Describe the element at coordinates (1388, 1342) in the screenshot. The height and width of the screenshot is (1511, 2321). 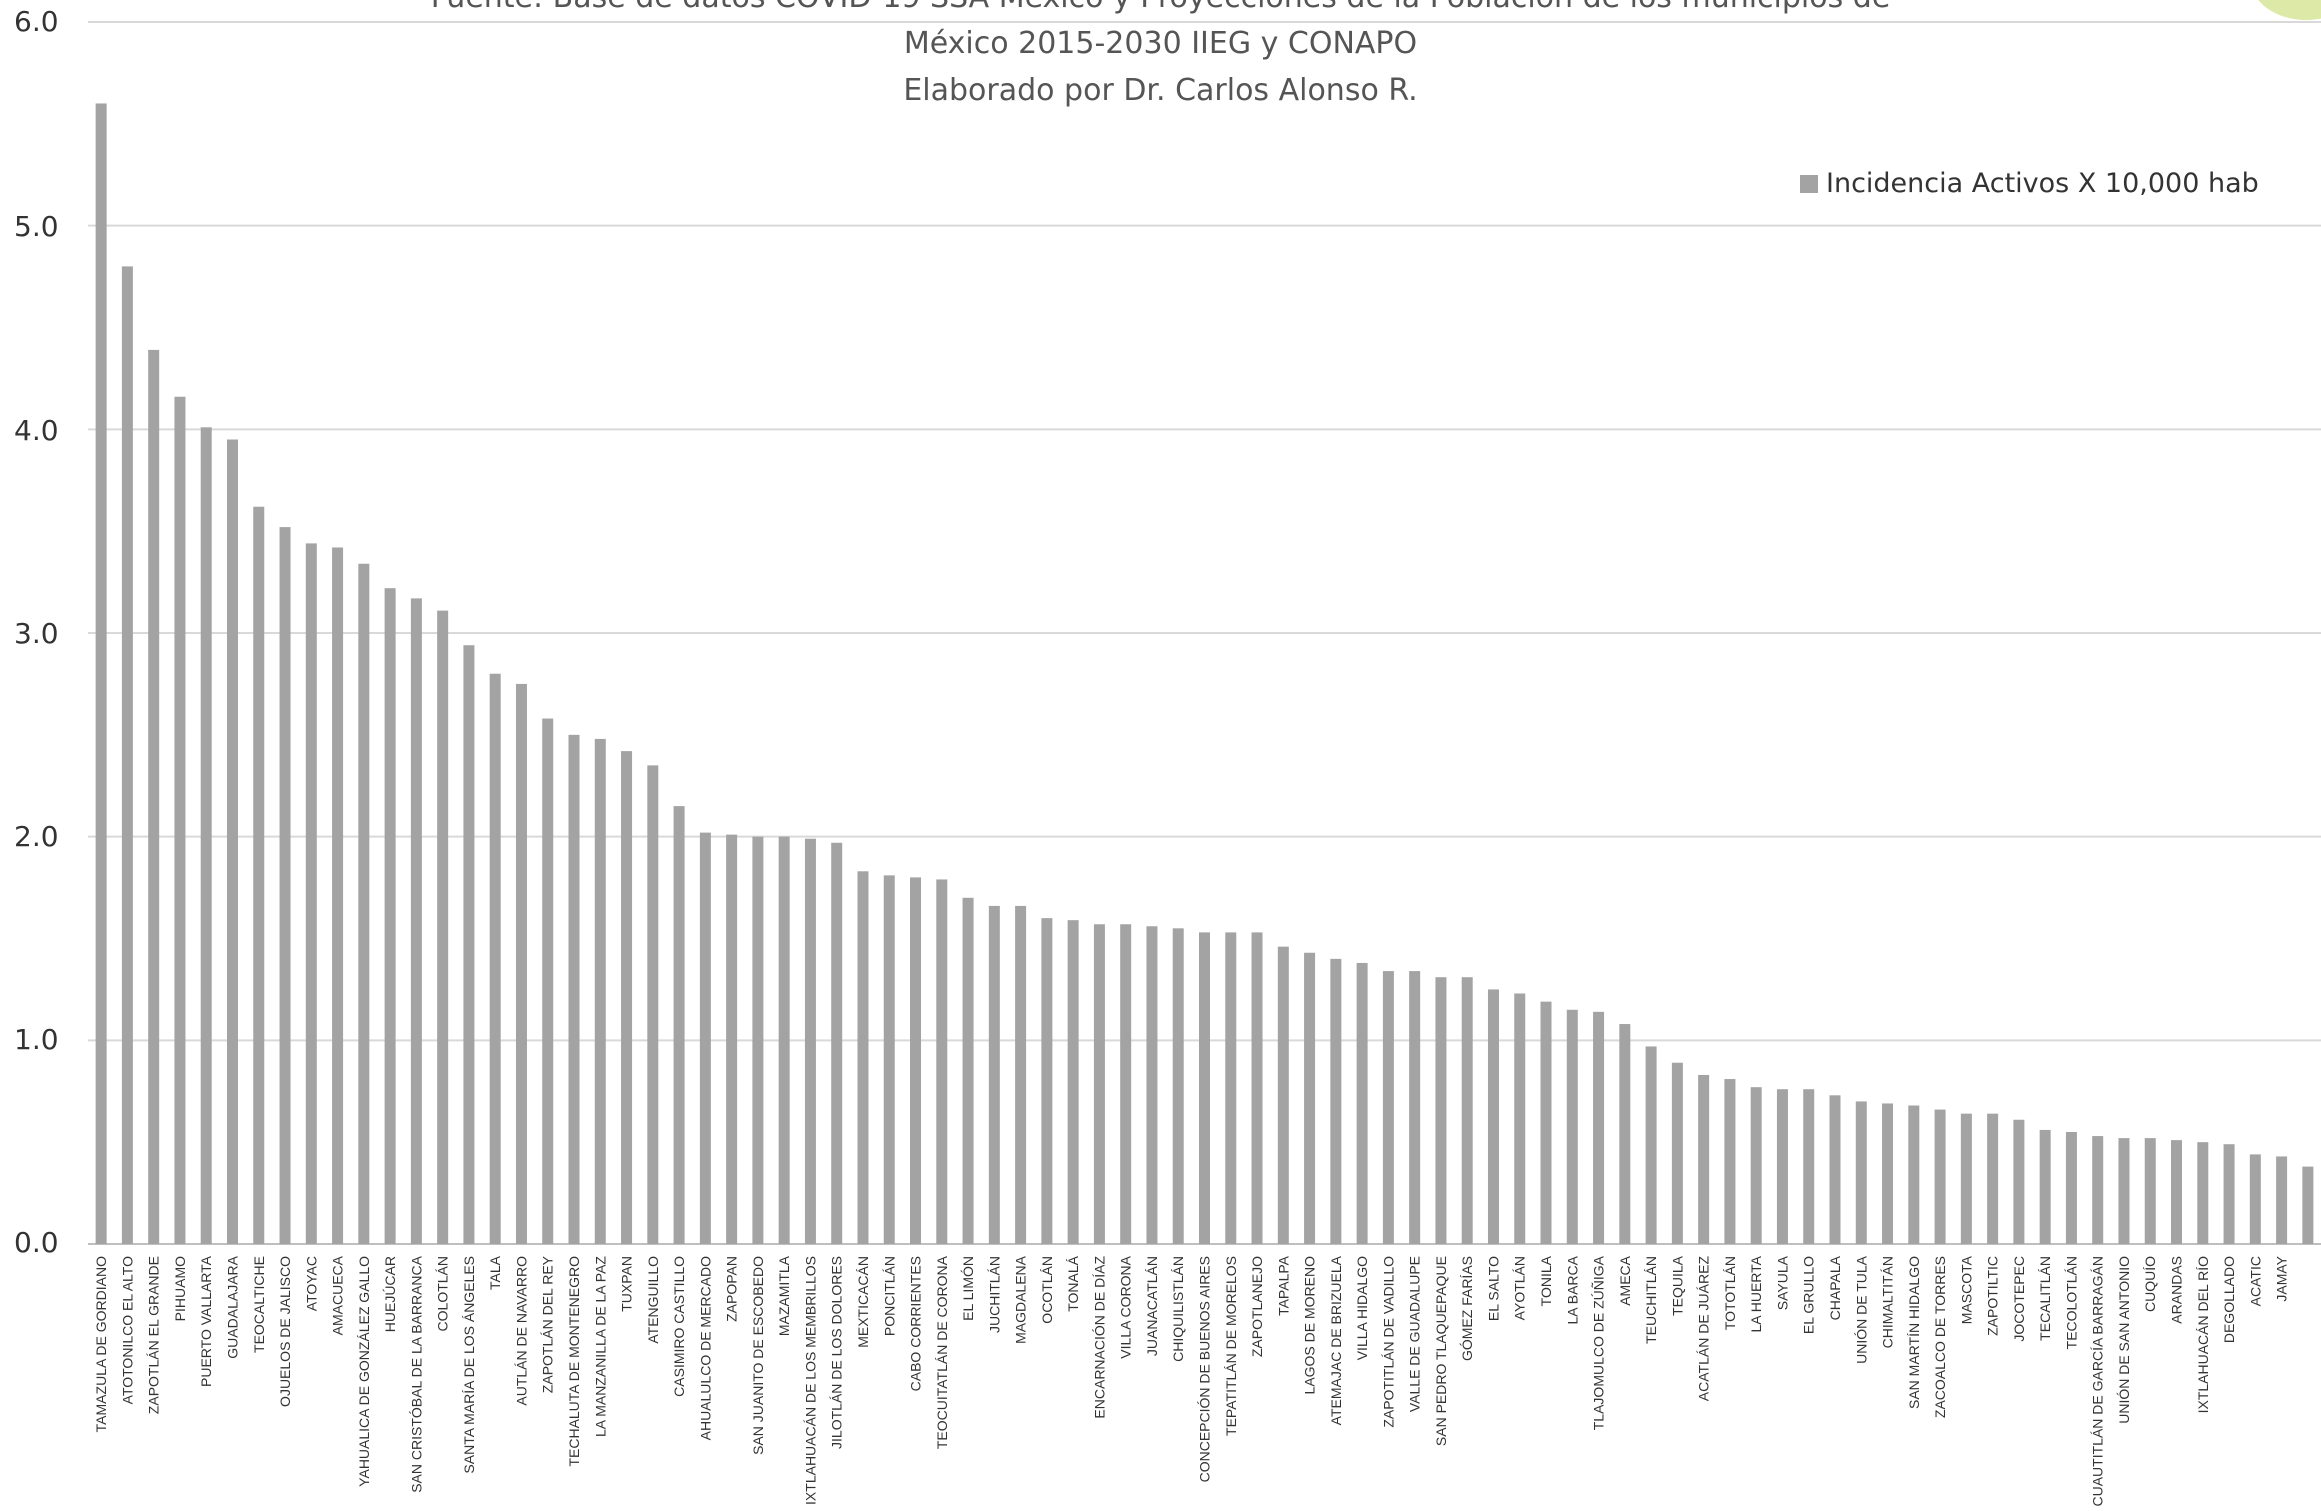
I see `x-tick-label: ZAPOTITLÁN DE VADILLO` at that location.